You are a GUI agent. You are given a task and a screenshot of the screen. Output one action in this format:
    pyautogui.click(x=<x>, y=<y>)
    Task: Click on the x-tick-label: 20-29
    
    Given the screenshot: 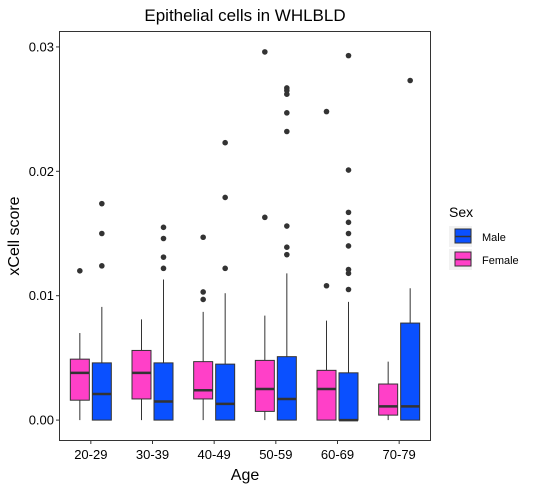 What is the action you would take?
    pyautogui.click(x=90, y=454)
    